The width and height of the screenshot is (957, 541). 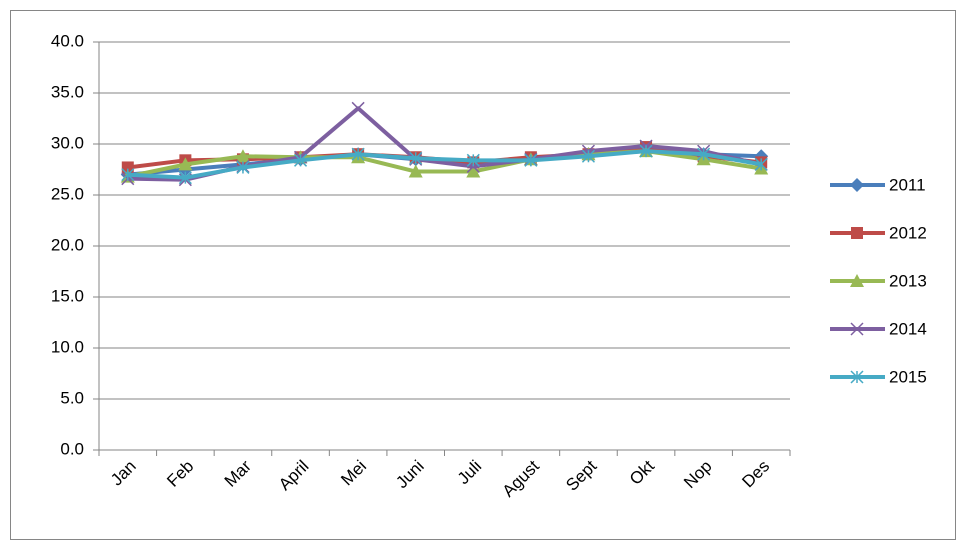 What do you see at coordinates (444, 164) in the screenshot?
I see `series-line` at bounding box center [444, 164].